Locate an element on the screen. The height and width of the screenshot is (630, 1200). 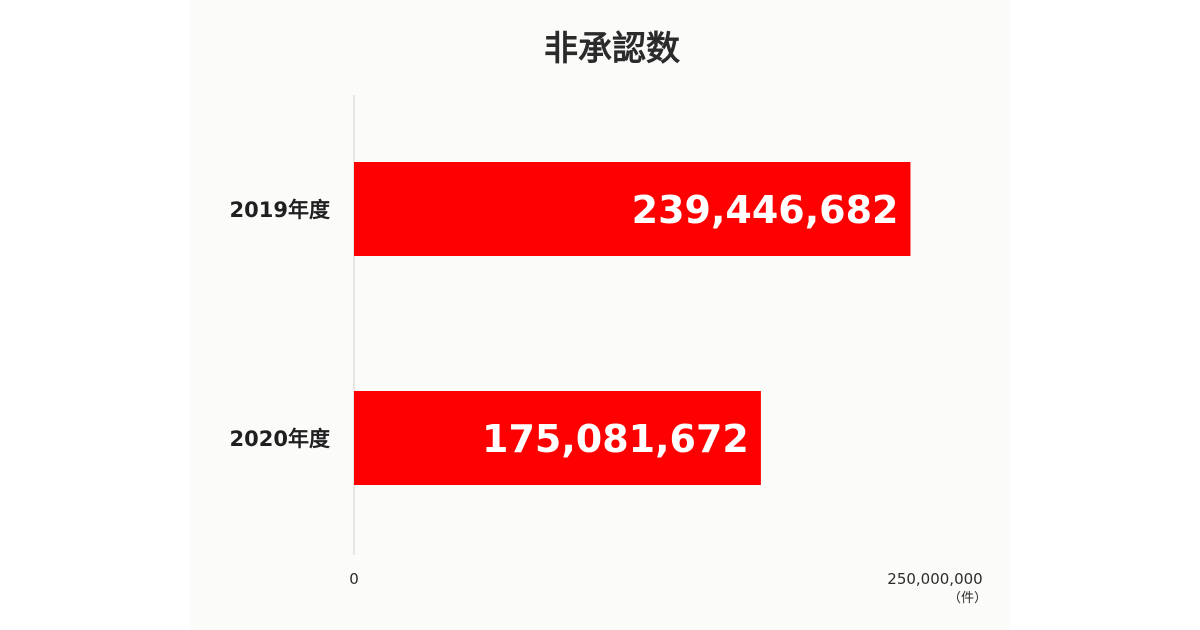
category-label-1: 2020年度 is located at coordinates (280, 439).